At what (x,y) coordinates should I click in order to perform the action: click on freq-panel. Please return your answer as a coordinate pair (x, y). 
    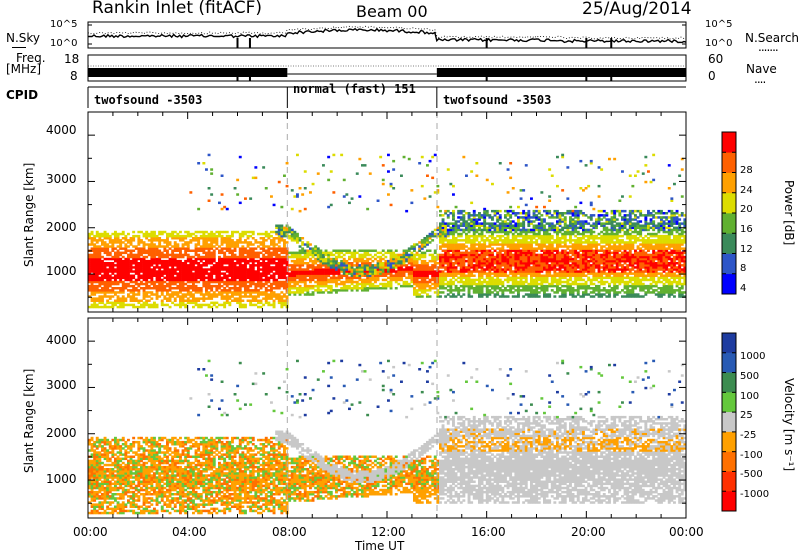
    Looking at the image, I should click on (387, 68).